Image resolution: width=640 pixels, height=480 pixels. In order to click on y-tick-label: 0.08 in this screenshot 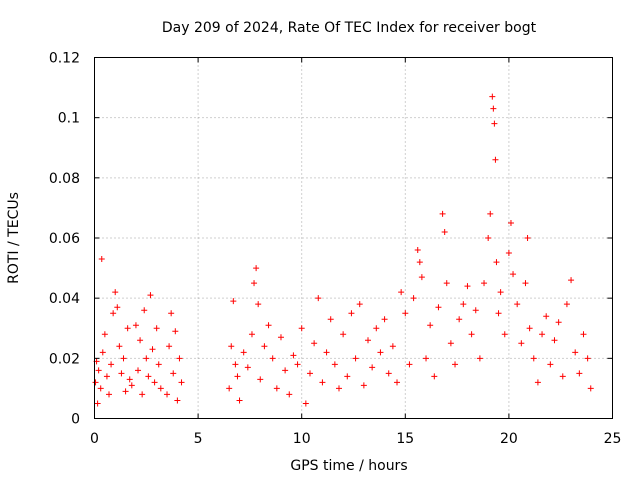, I will do `click(64, 179)`.